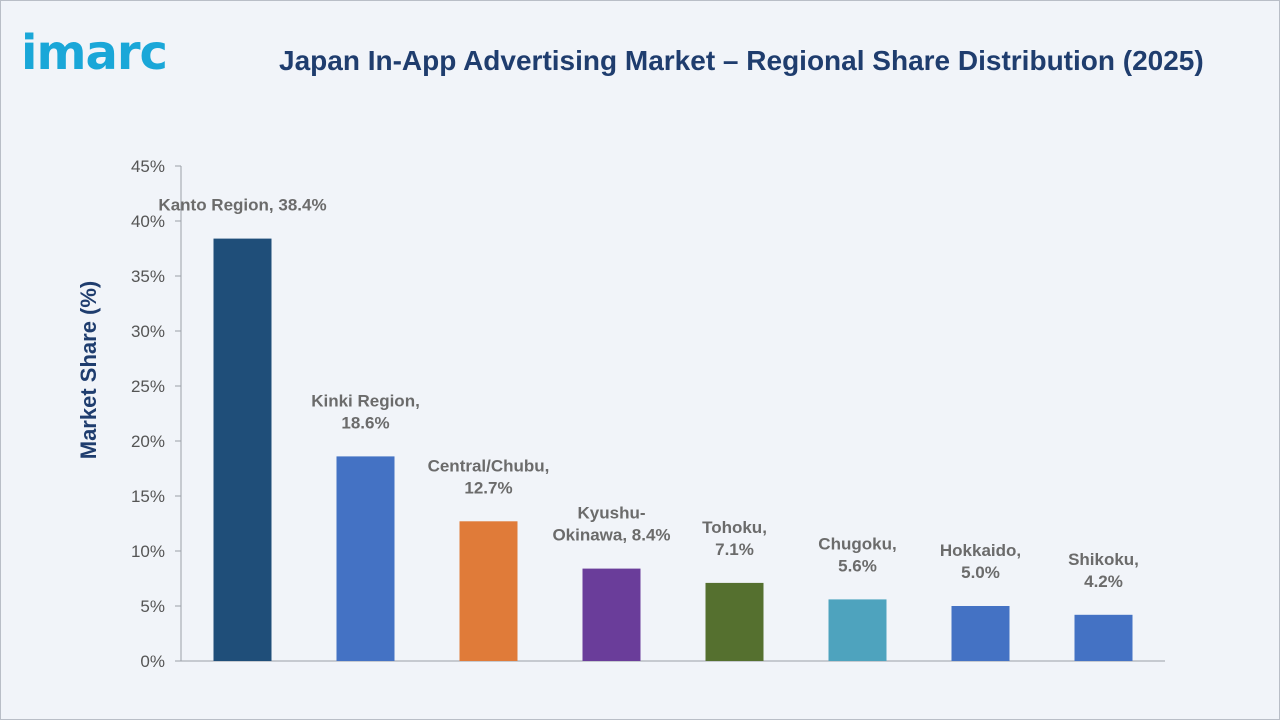 This screenshot has height=720, width=1280. I want to click on y-tick-label: 40%, so click(148, 221).